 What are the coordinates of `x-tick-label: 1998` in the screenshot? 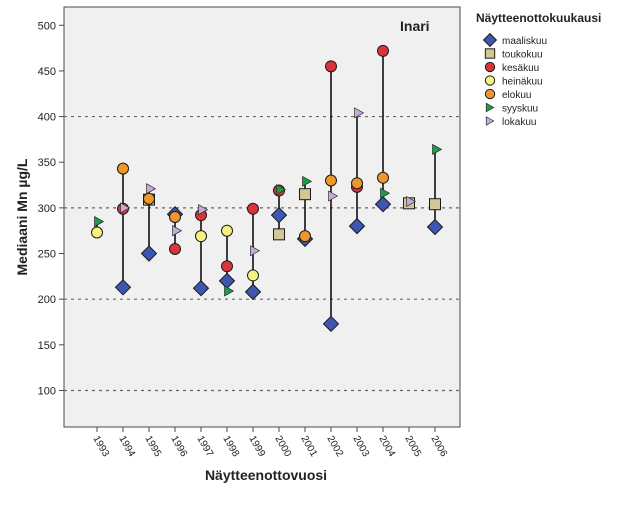 It's located at (230, 446).